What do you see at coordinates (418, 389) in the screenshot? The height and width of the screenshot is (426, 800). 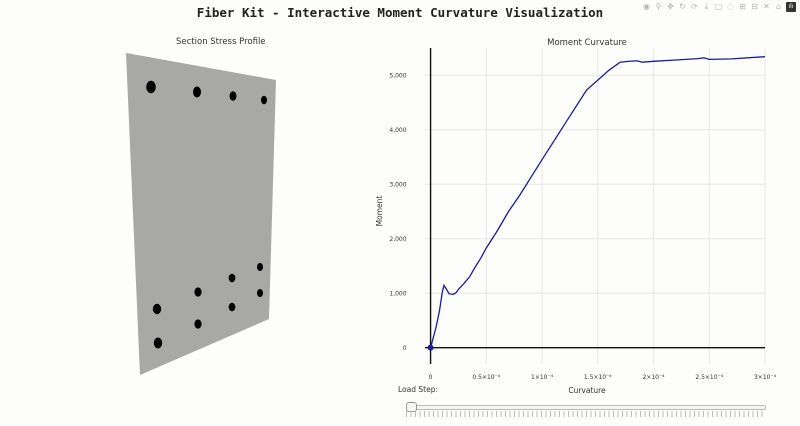 I see `load-step-label: Load Step:` at bounding box center [418, 389].